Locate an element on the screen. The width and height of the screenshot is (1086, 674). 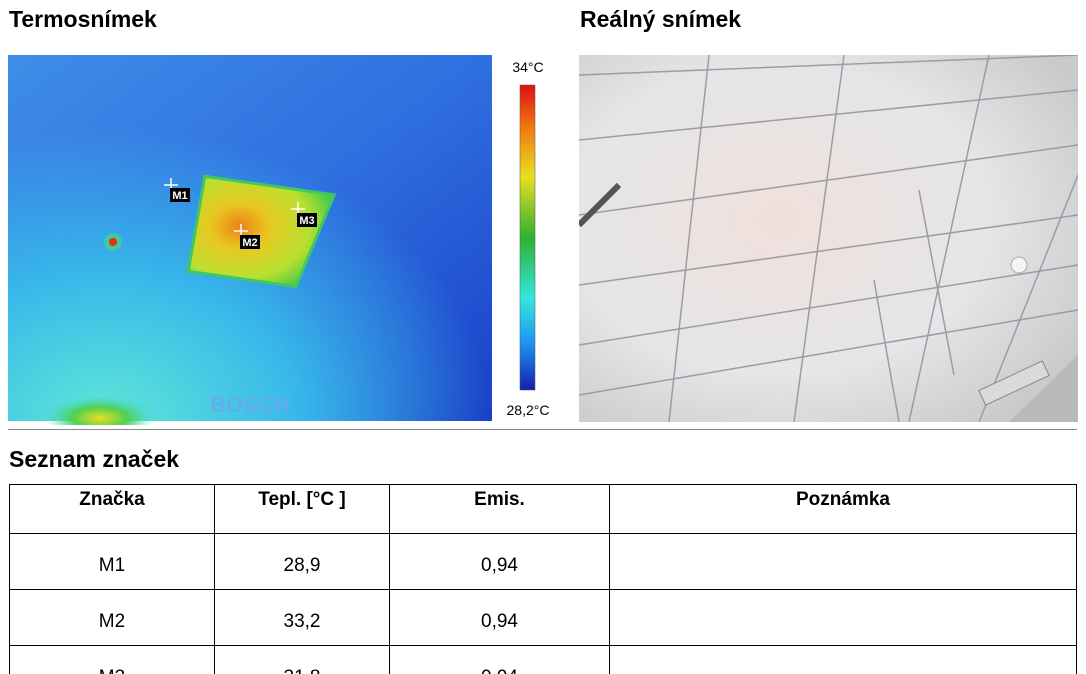
table-cell: M2 is located at coordinates (112, 617).